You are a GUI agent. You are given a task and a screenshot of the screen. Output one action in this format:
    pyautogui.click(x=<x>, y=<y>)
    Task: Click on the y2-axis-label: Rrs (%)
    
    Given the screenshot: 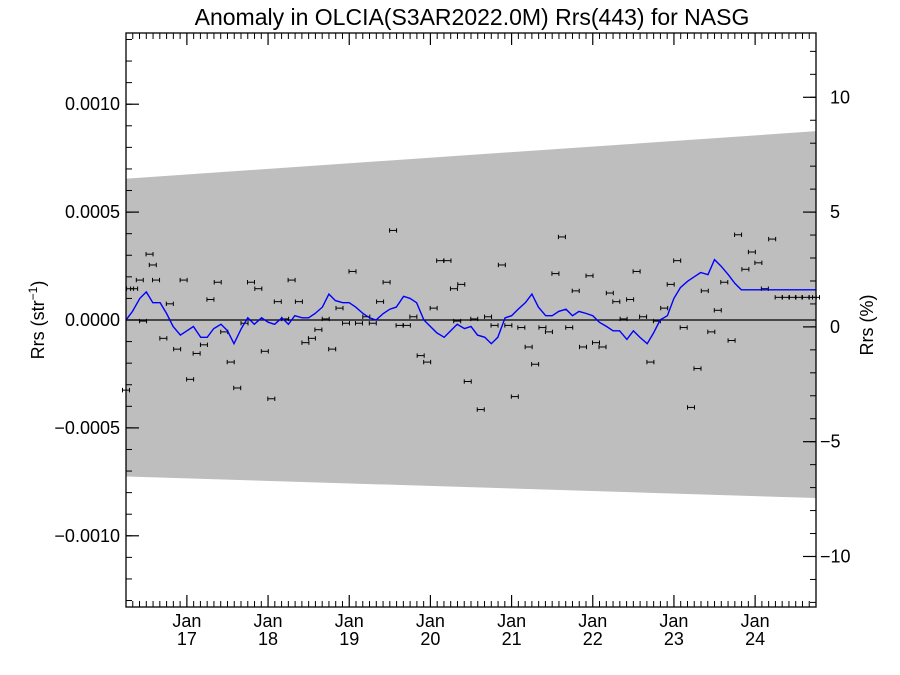 What is the action you would take?
    pyautogui.click(x=867, y=325)
    